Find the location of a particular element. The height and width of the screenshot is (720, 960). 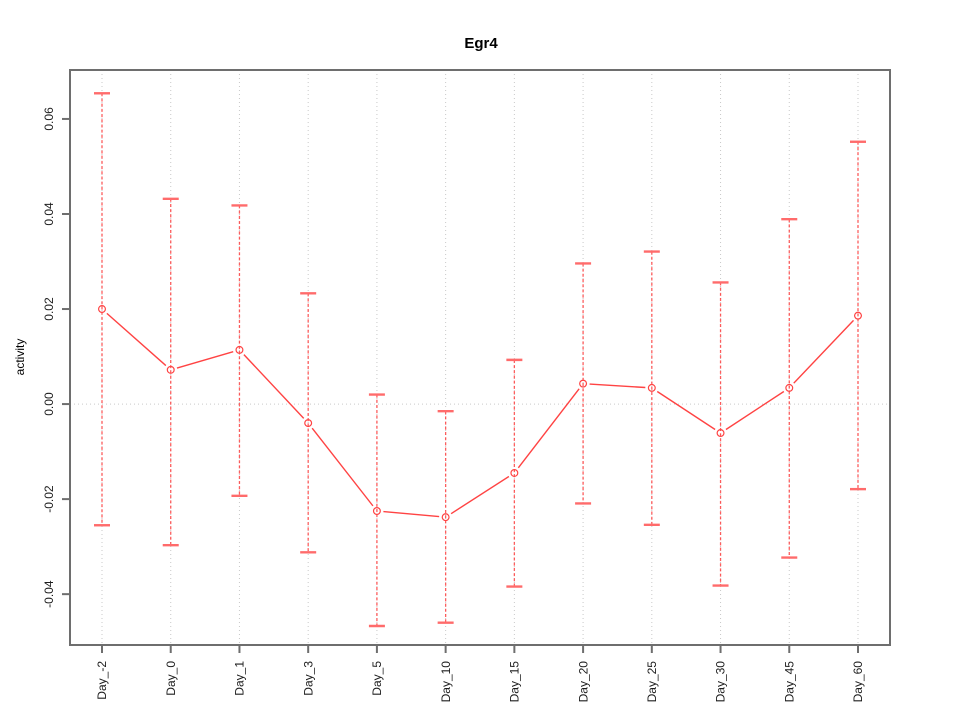

chart-title: Egr4 is located at coordinates (481, 43).